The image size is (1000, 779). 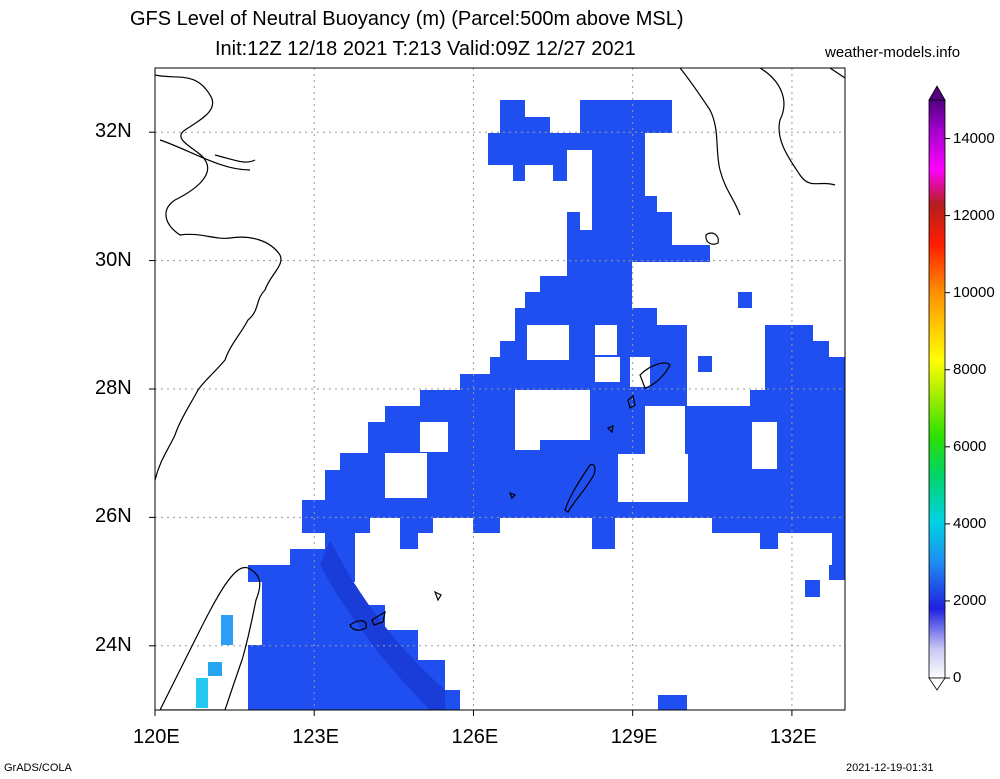 I want to click on lat-tick-label: 32N, so click(x=113, y=131).